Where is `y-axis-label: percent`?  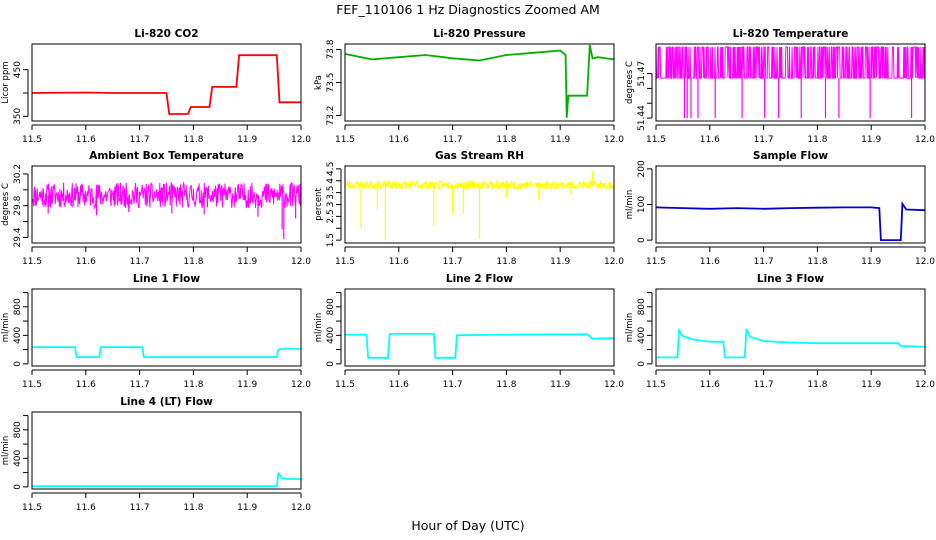
y-axis-label: percent is located at coordinates (319, 204).